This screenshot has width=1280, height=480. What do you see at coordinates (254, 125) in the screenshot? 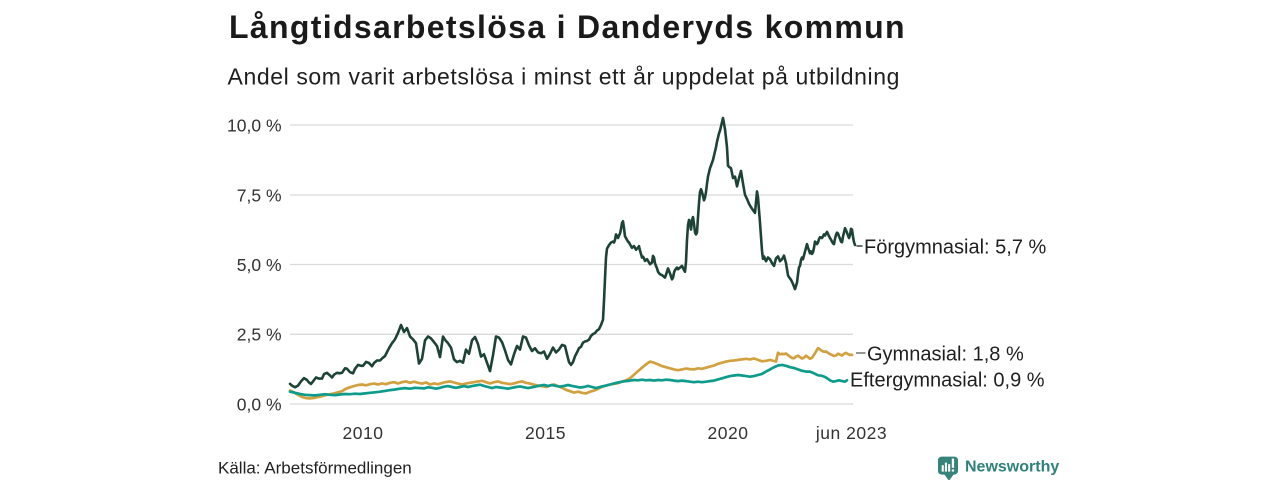
I see `svg-text: 10,0 %` at bounding box center [254, 125].